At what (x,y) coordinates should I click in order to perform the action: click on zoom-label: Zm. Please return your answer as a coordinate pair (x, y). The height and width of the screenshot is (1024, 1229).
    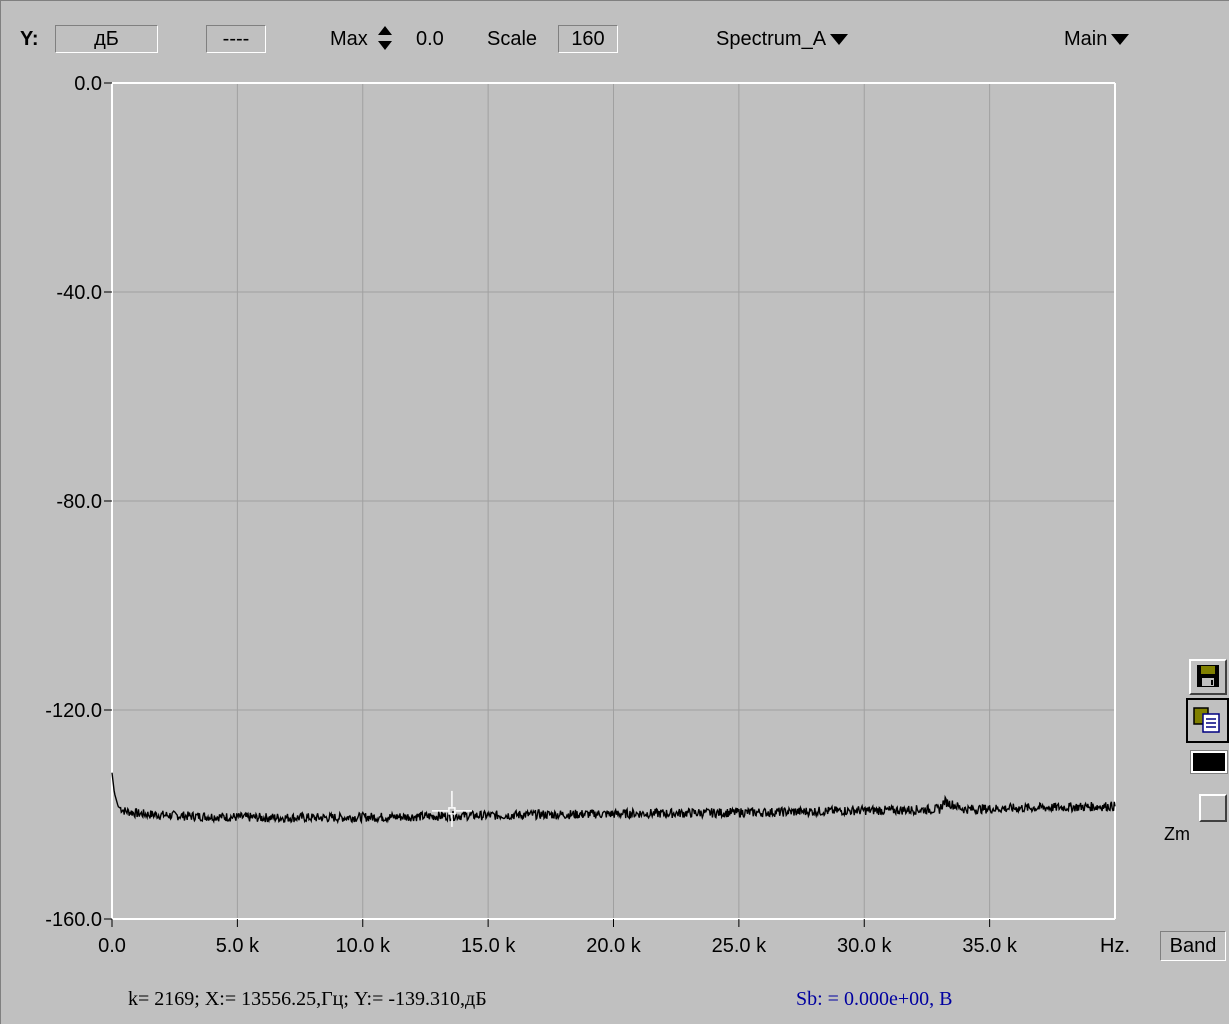
    Looking at the image, I should click on (1177, 834).